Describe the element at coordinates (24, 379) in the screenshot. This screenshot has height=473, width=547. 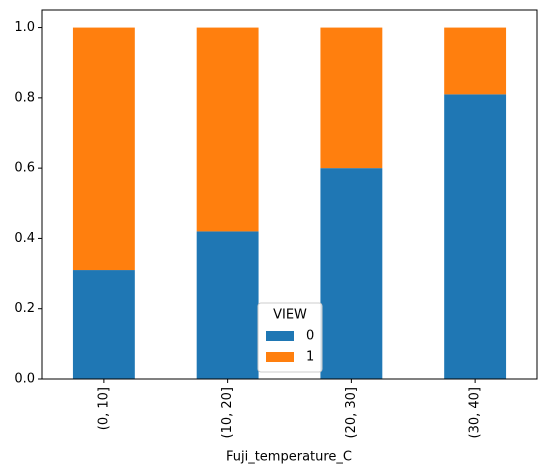
I see `y-tick-label: 0.0` at that location.